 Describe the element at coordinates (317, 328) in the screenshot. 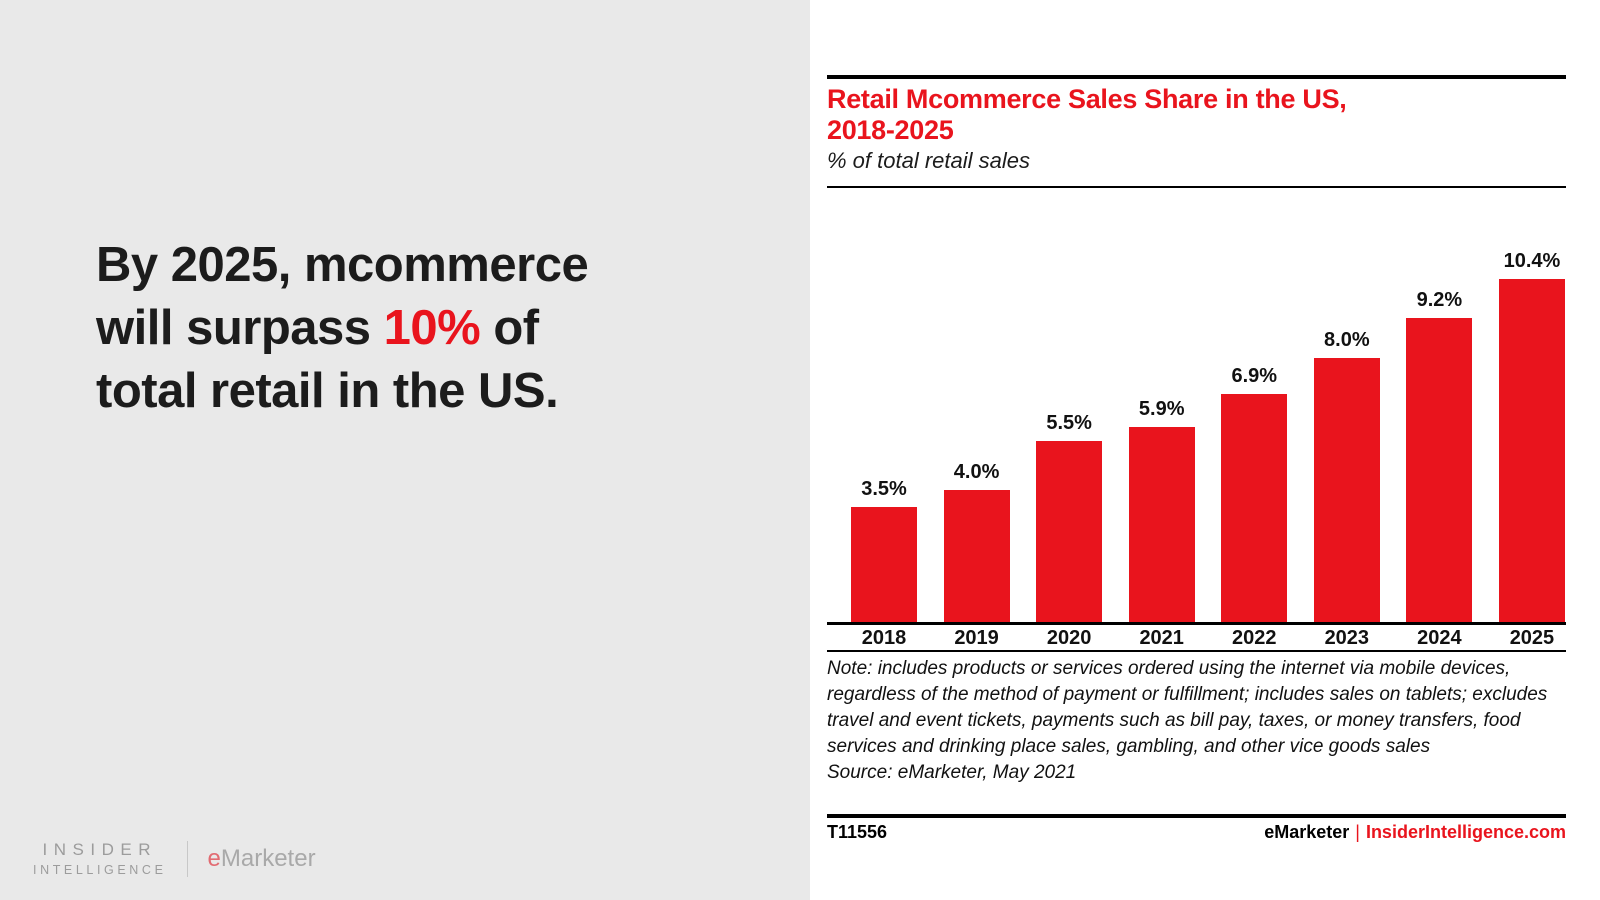

I see `headline-line2: will surpass 10% of` at that location.